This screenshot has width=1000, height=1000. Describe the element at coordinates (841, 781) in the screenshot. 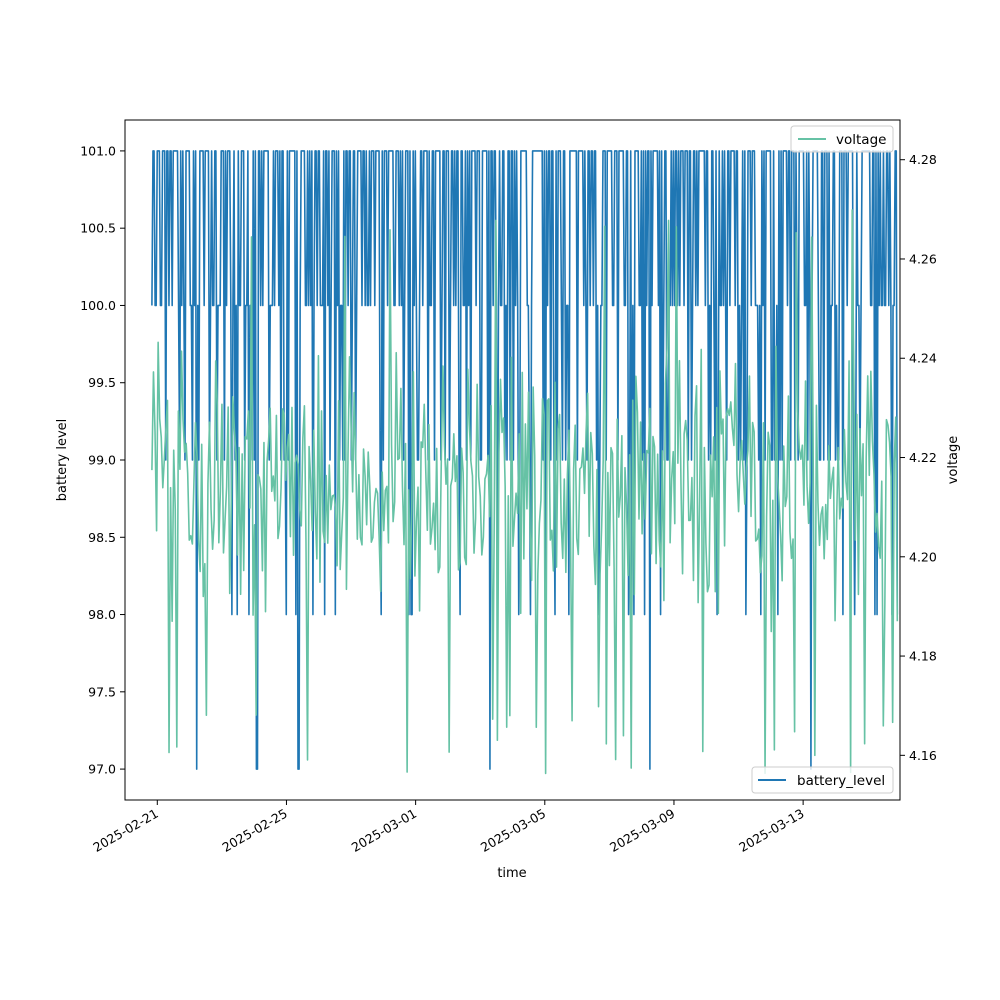

I see `legend-battery-level-label: battery_level` at that location.